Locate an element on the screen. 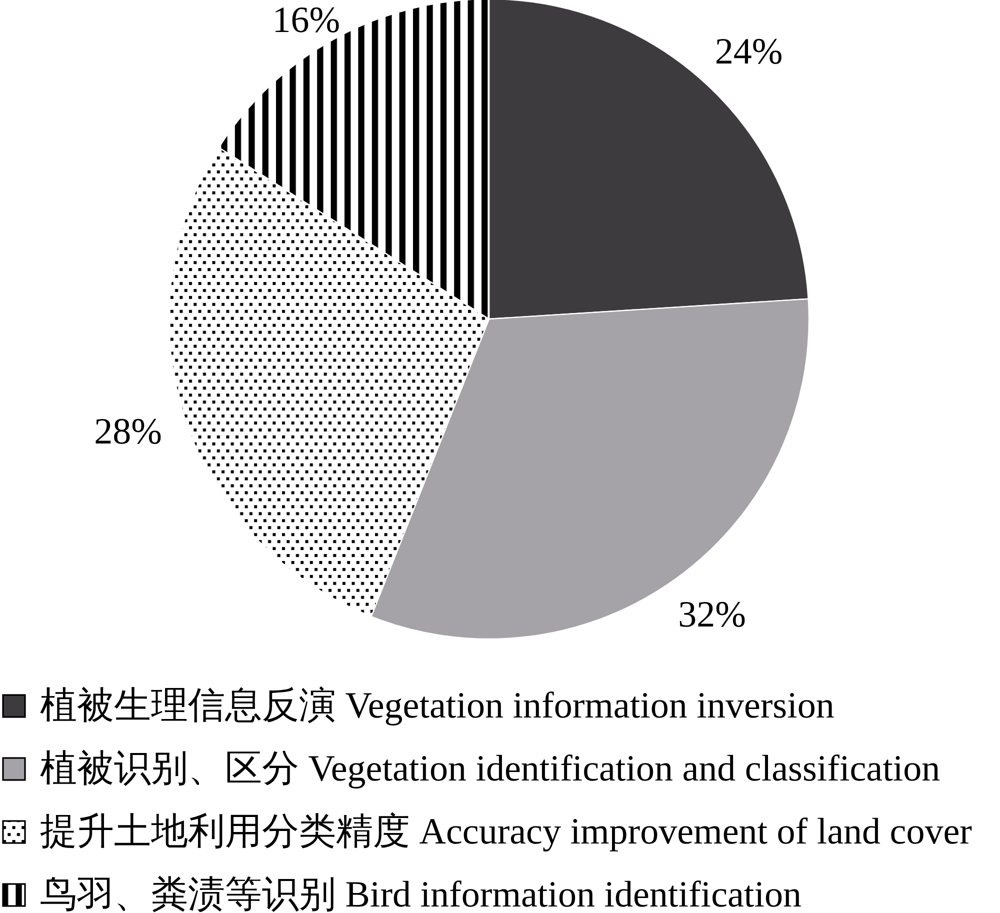  legend-label: 植被识别、区分 Vegetation identification and classification is located at coordinates (490, 769).